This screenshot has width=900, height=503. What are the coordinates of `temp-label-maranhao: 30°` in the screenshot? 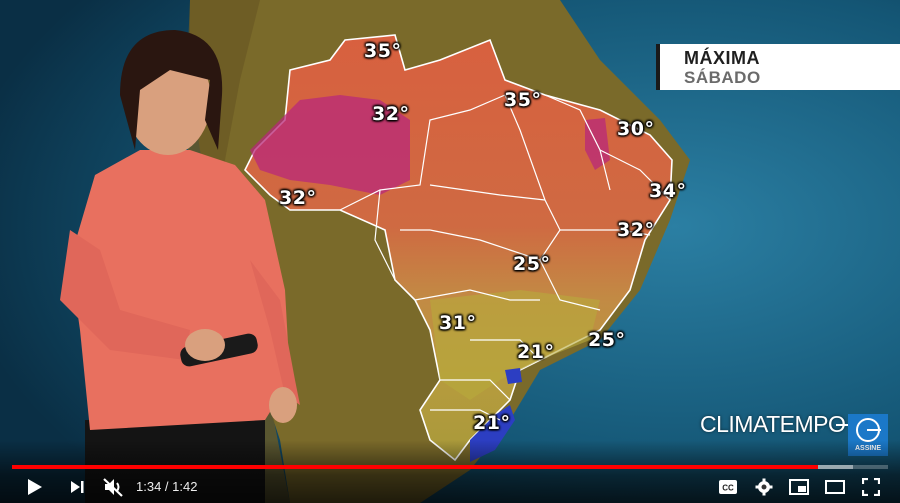 It's located at (636, 129).